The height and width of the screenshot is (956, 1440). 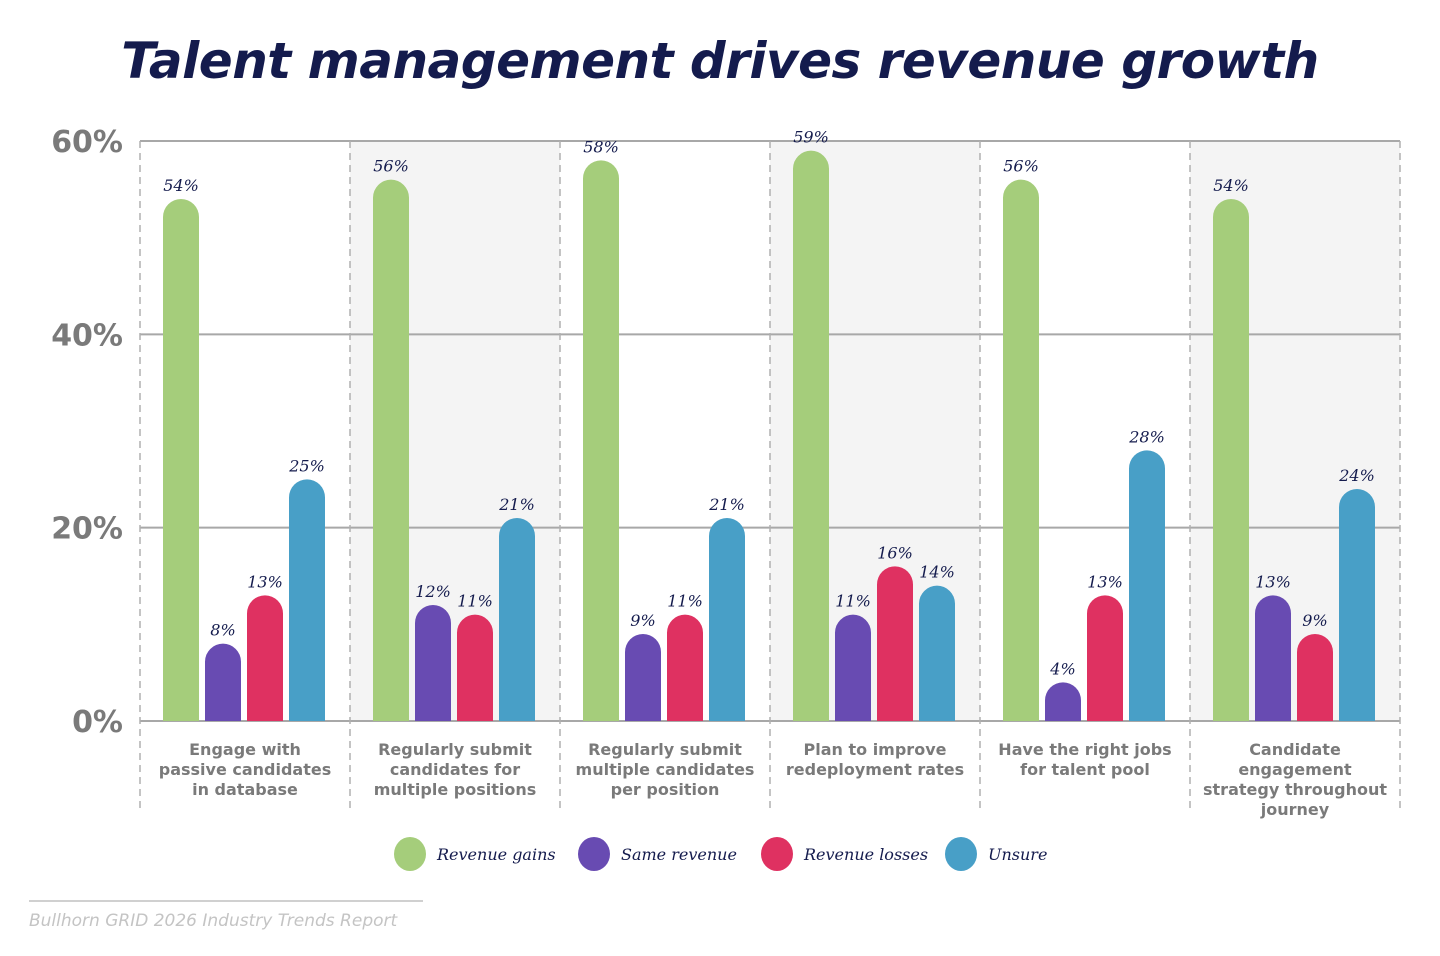 I want to click on category-label: redeployment rates, so click(x=875, y=769).